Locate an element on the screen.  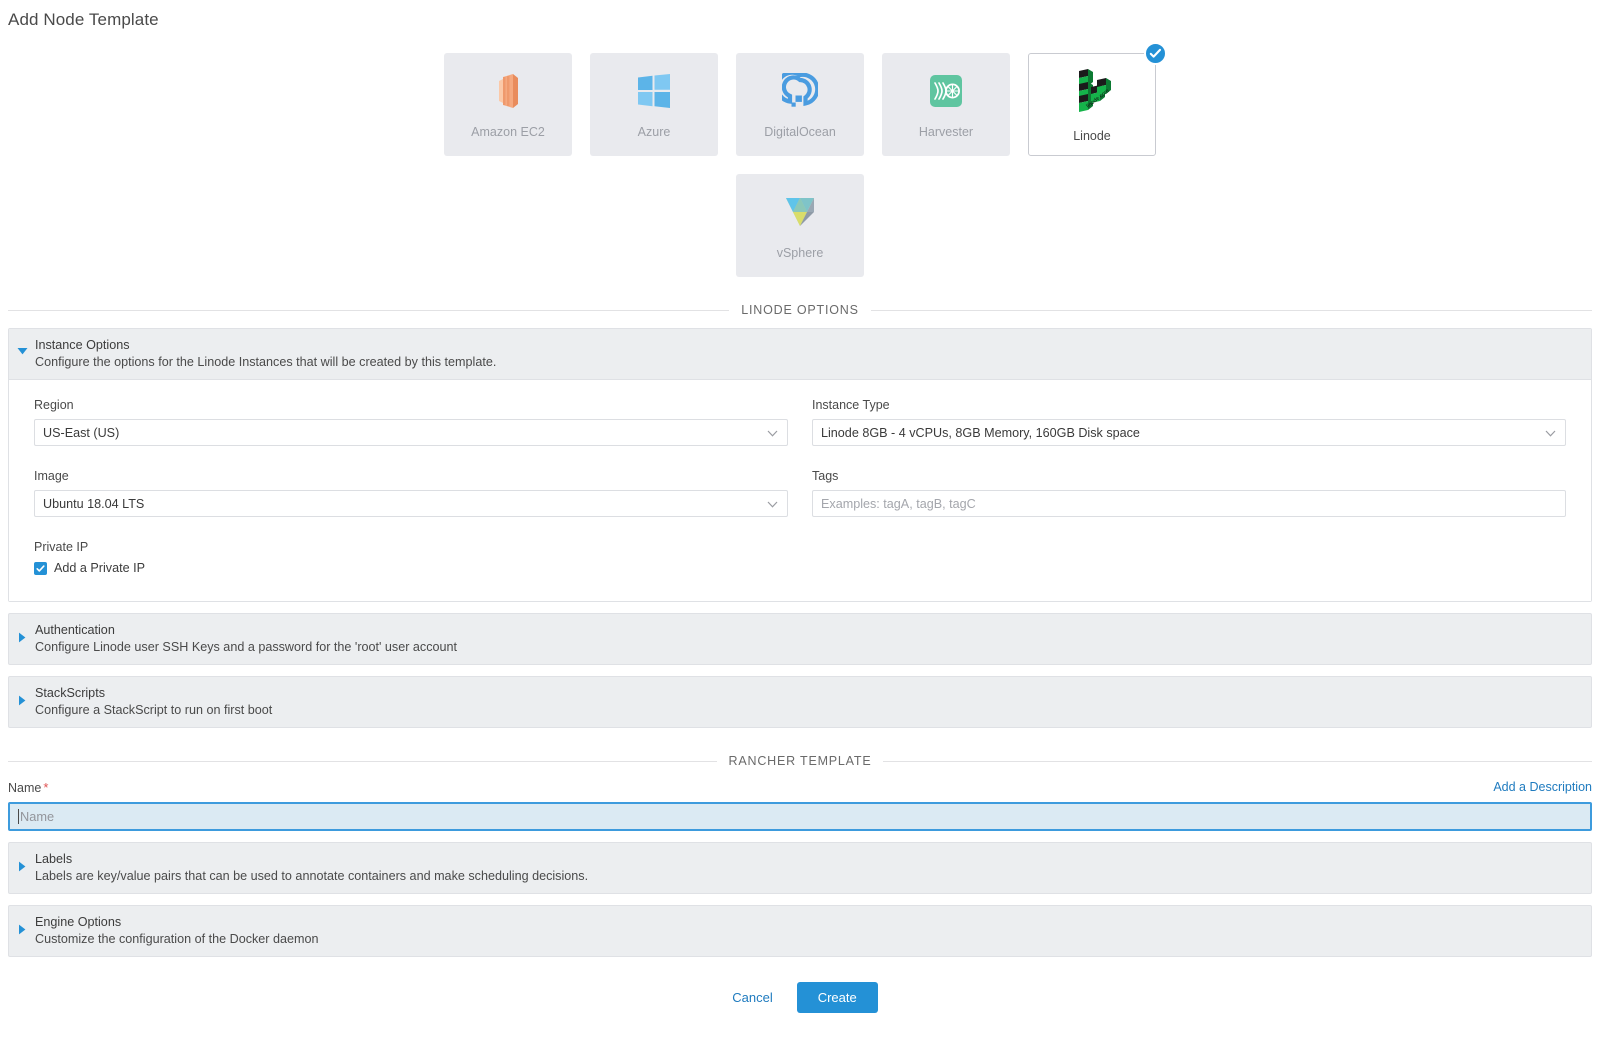
name-field-header: Name * Add a Description is located at coordinates (800, 787).